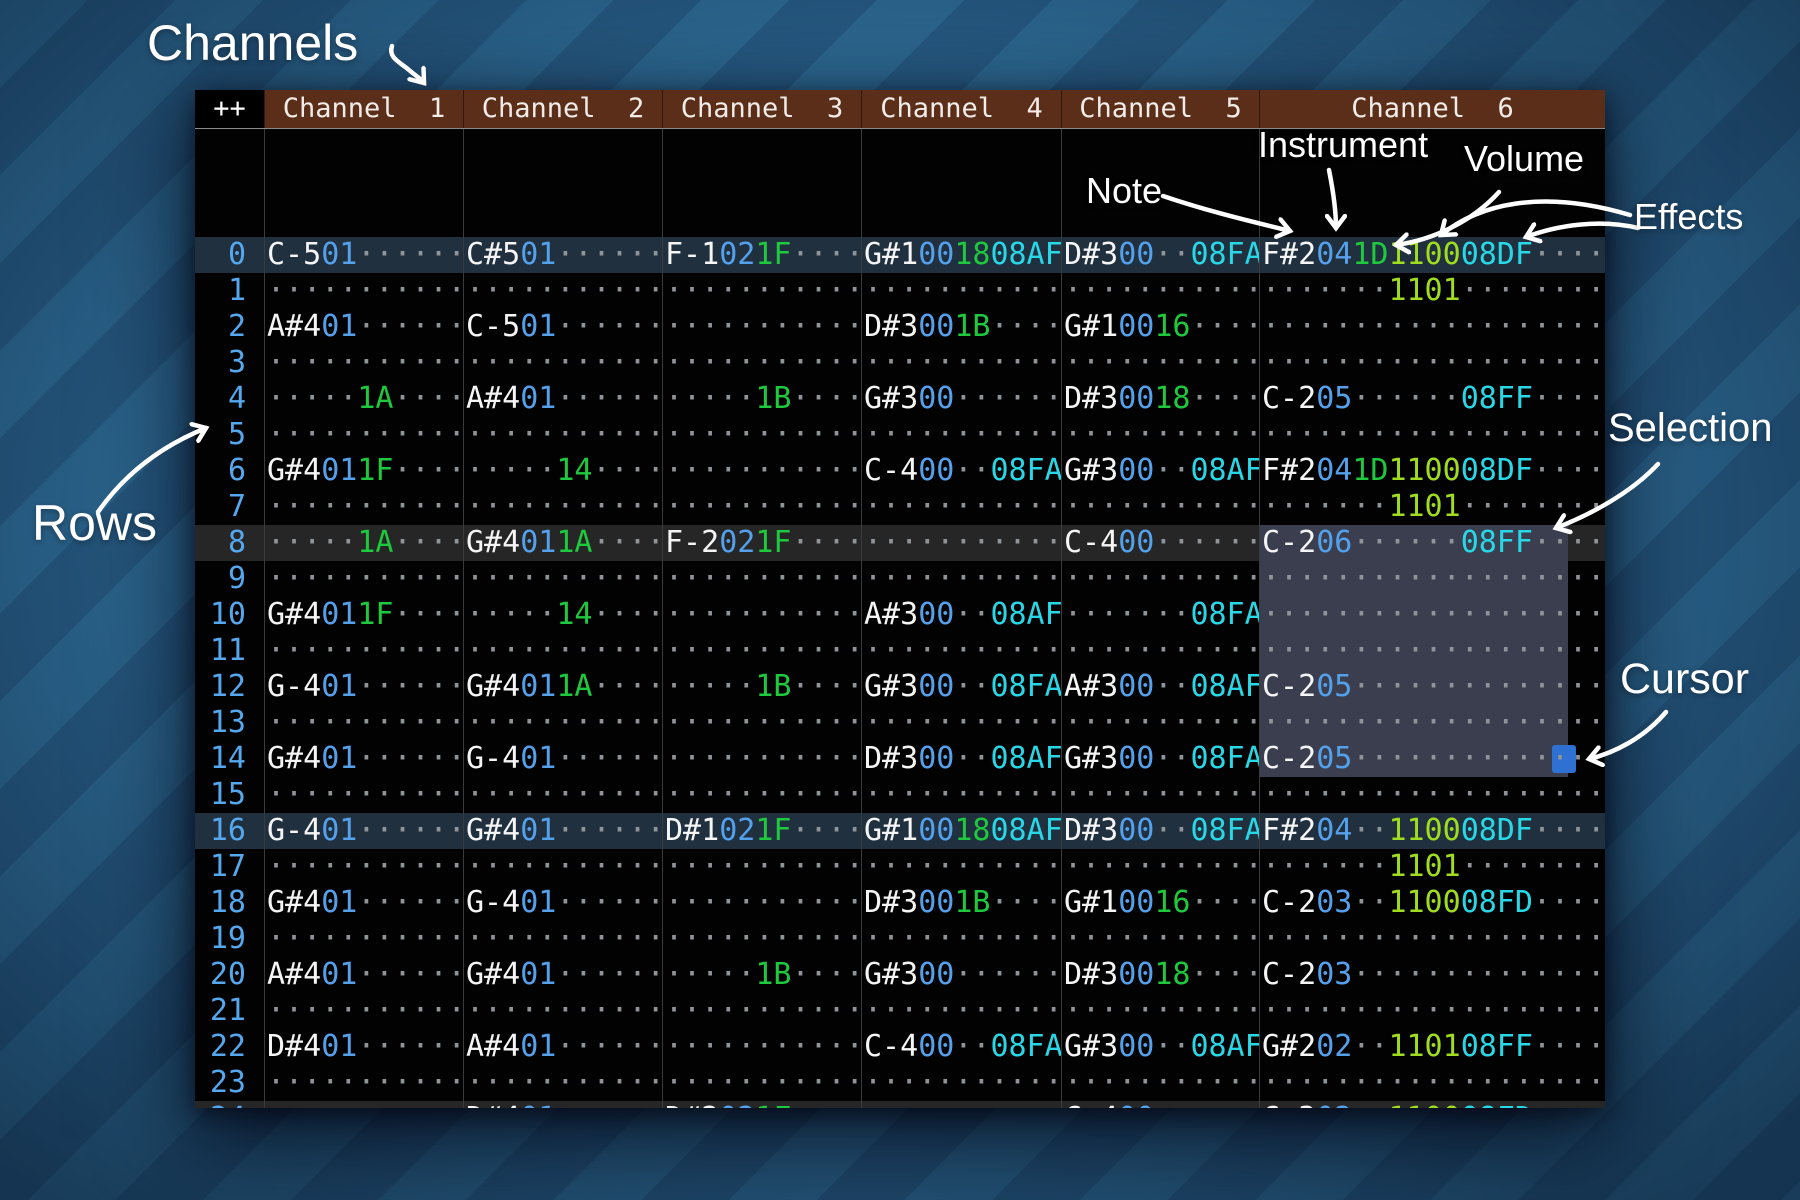 This screenshot has width=1800, height=1200. I want to click on row-number: 14, so click(227, 758).